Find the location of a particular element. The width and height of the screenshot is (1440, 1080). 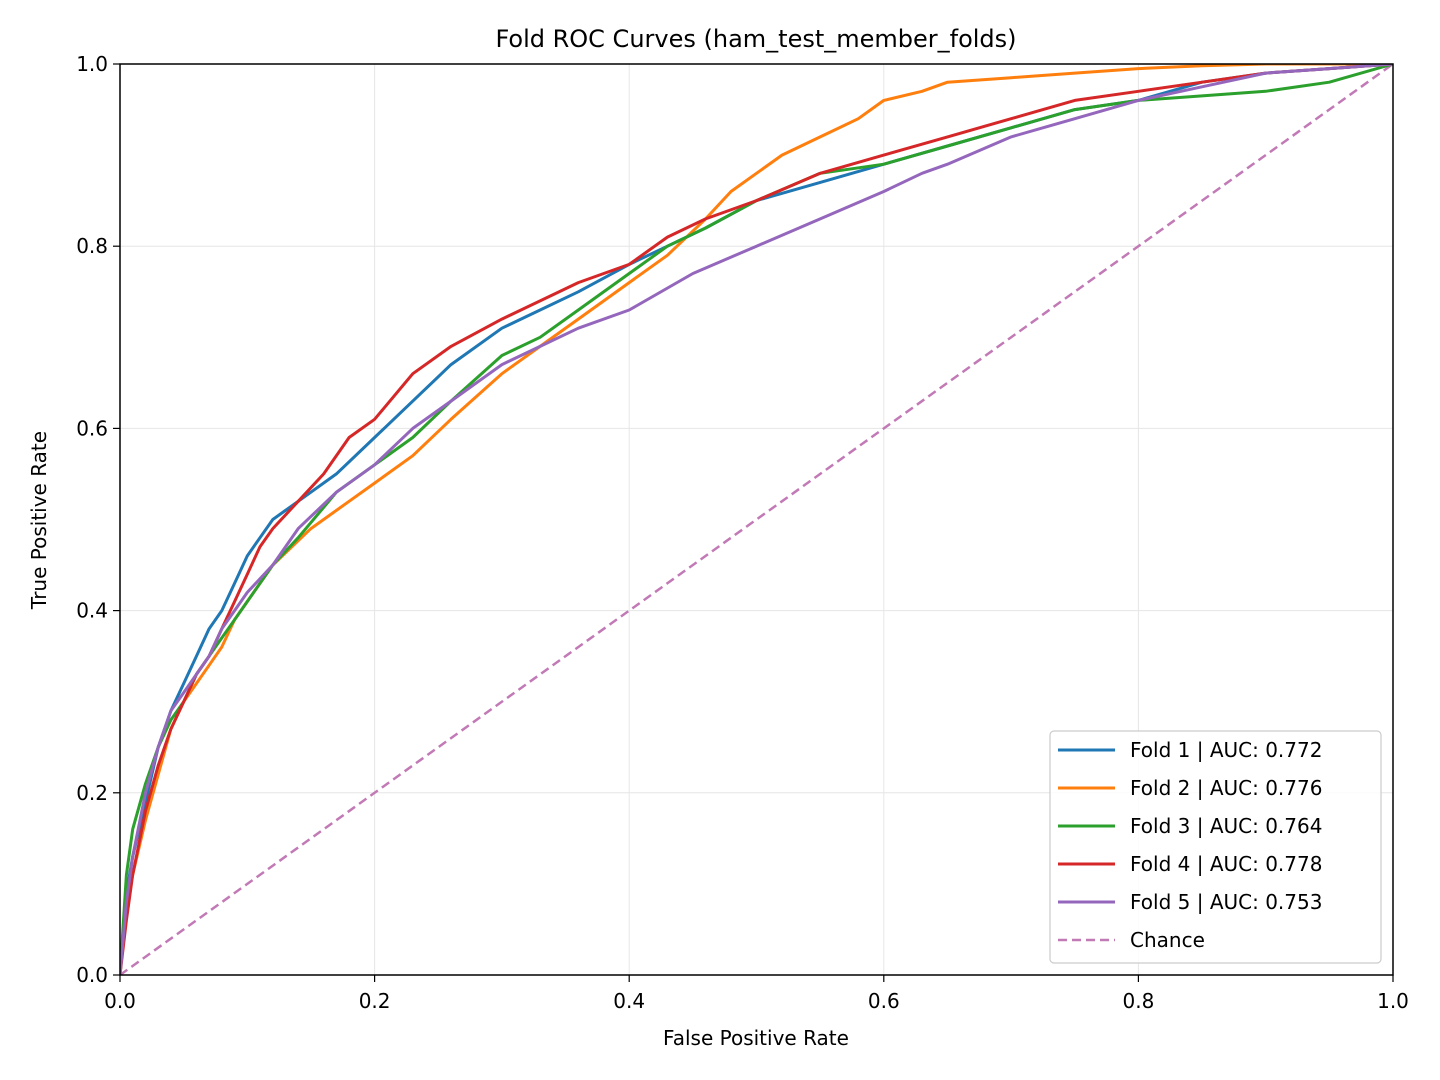

y-tick-label: 0.8 is located at coordinates (92, 246).